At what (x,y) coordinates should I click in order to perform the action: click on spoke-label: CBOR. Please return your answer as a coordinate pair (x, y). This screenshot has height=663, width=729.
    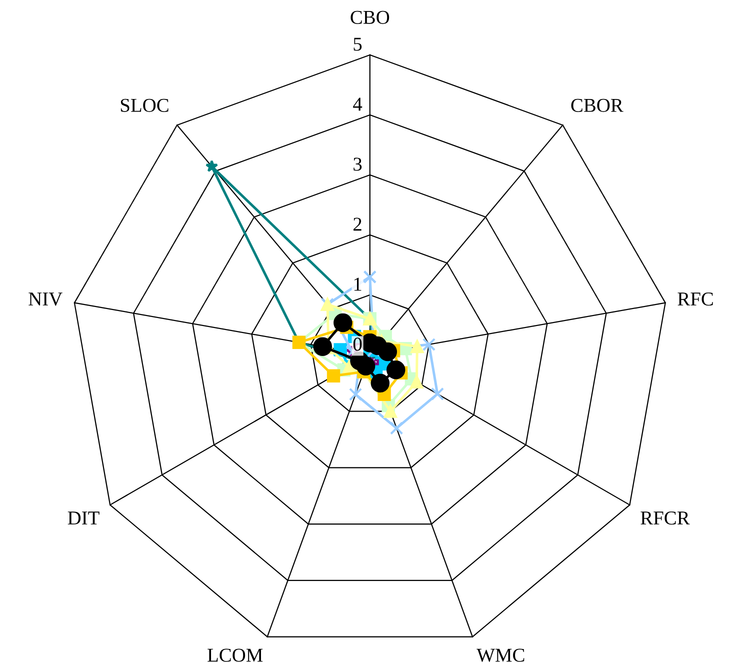
    Looking at the image, I should click on (597, 105).